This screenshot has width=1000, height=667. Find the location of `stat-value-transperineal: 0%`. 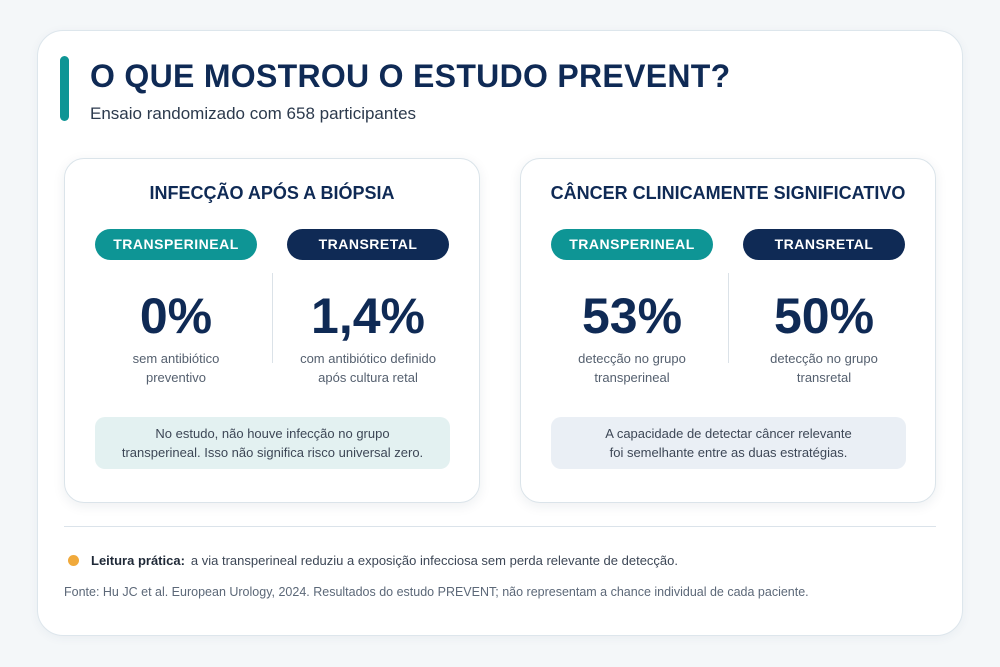

stat-value-transperineal: 0% is located at coordinates (176, 316).